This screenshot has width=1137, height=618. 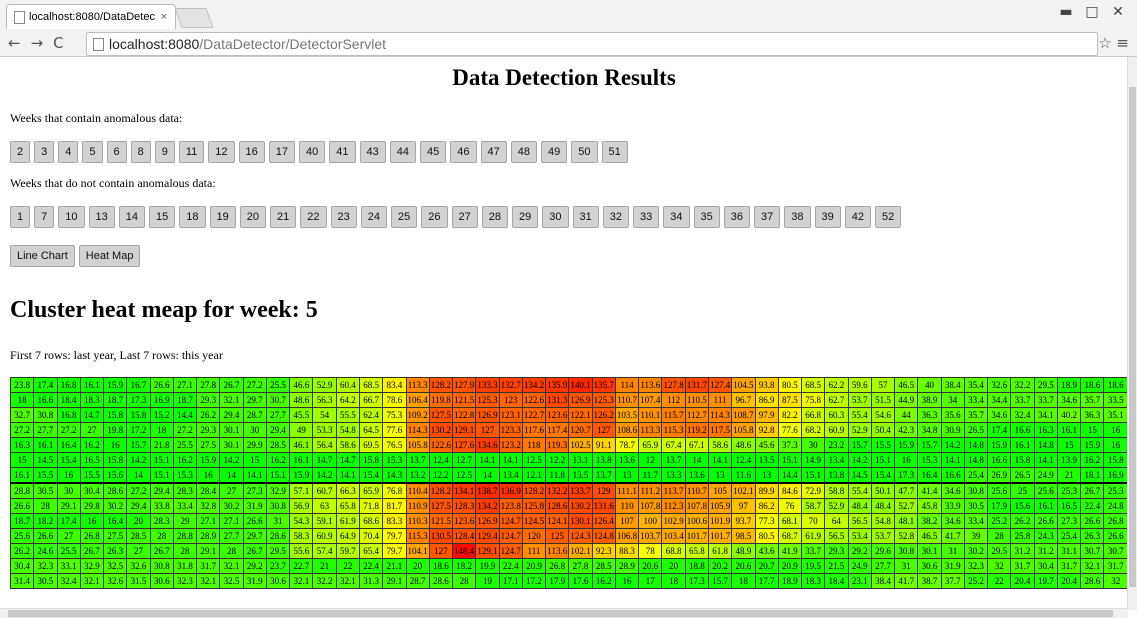 I want to click on week-button: 50, so click(x=584, y=152).